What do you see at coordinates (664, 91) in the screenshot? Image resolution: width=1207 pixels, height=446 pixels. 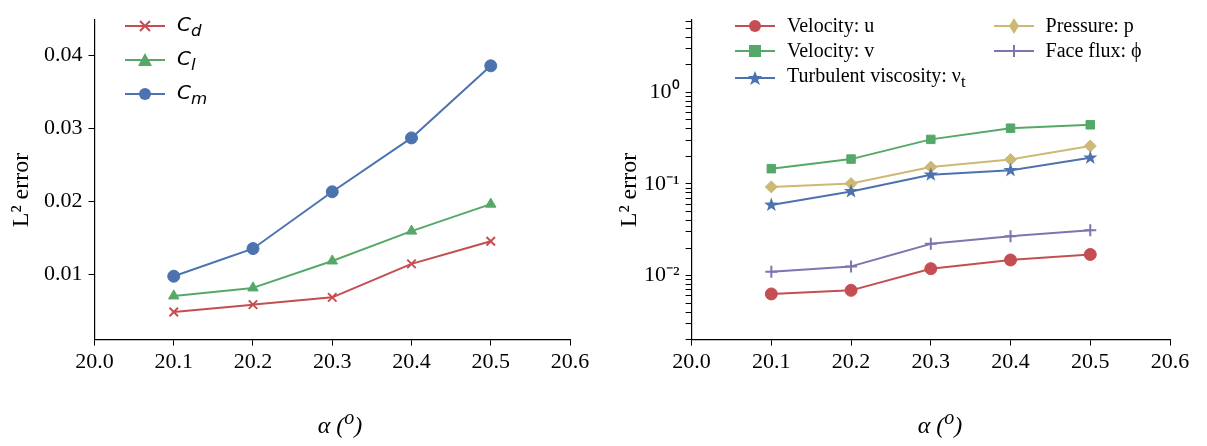 I see `y-tick-label: 10⁰` at bounding box center [664, 91].